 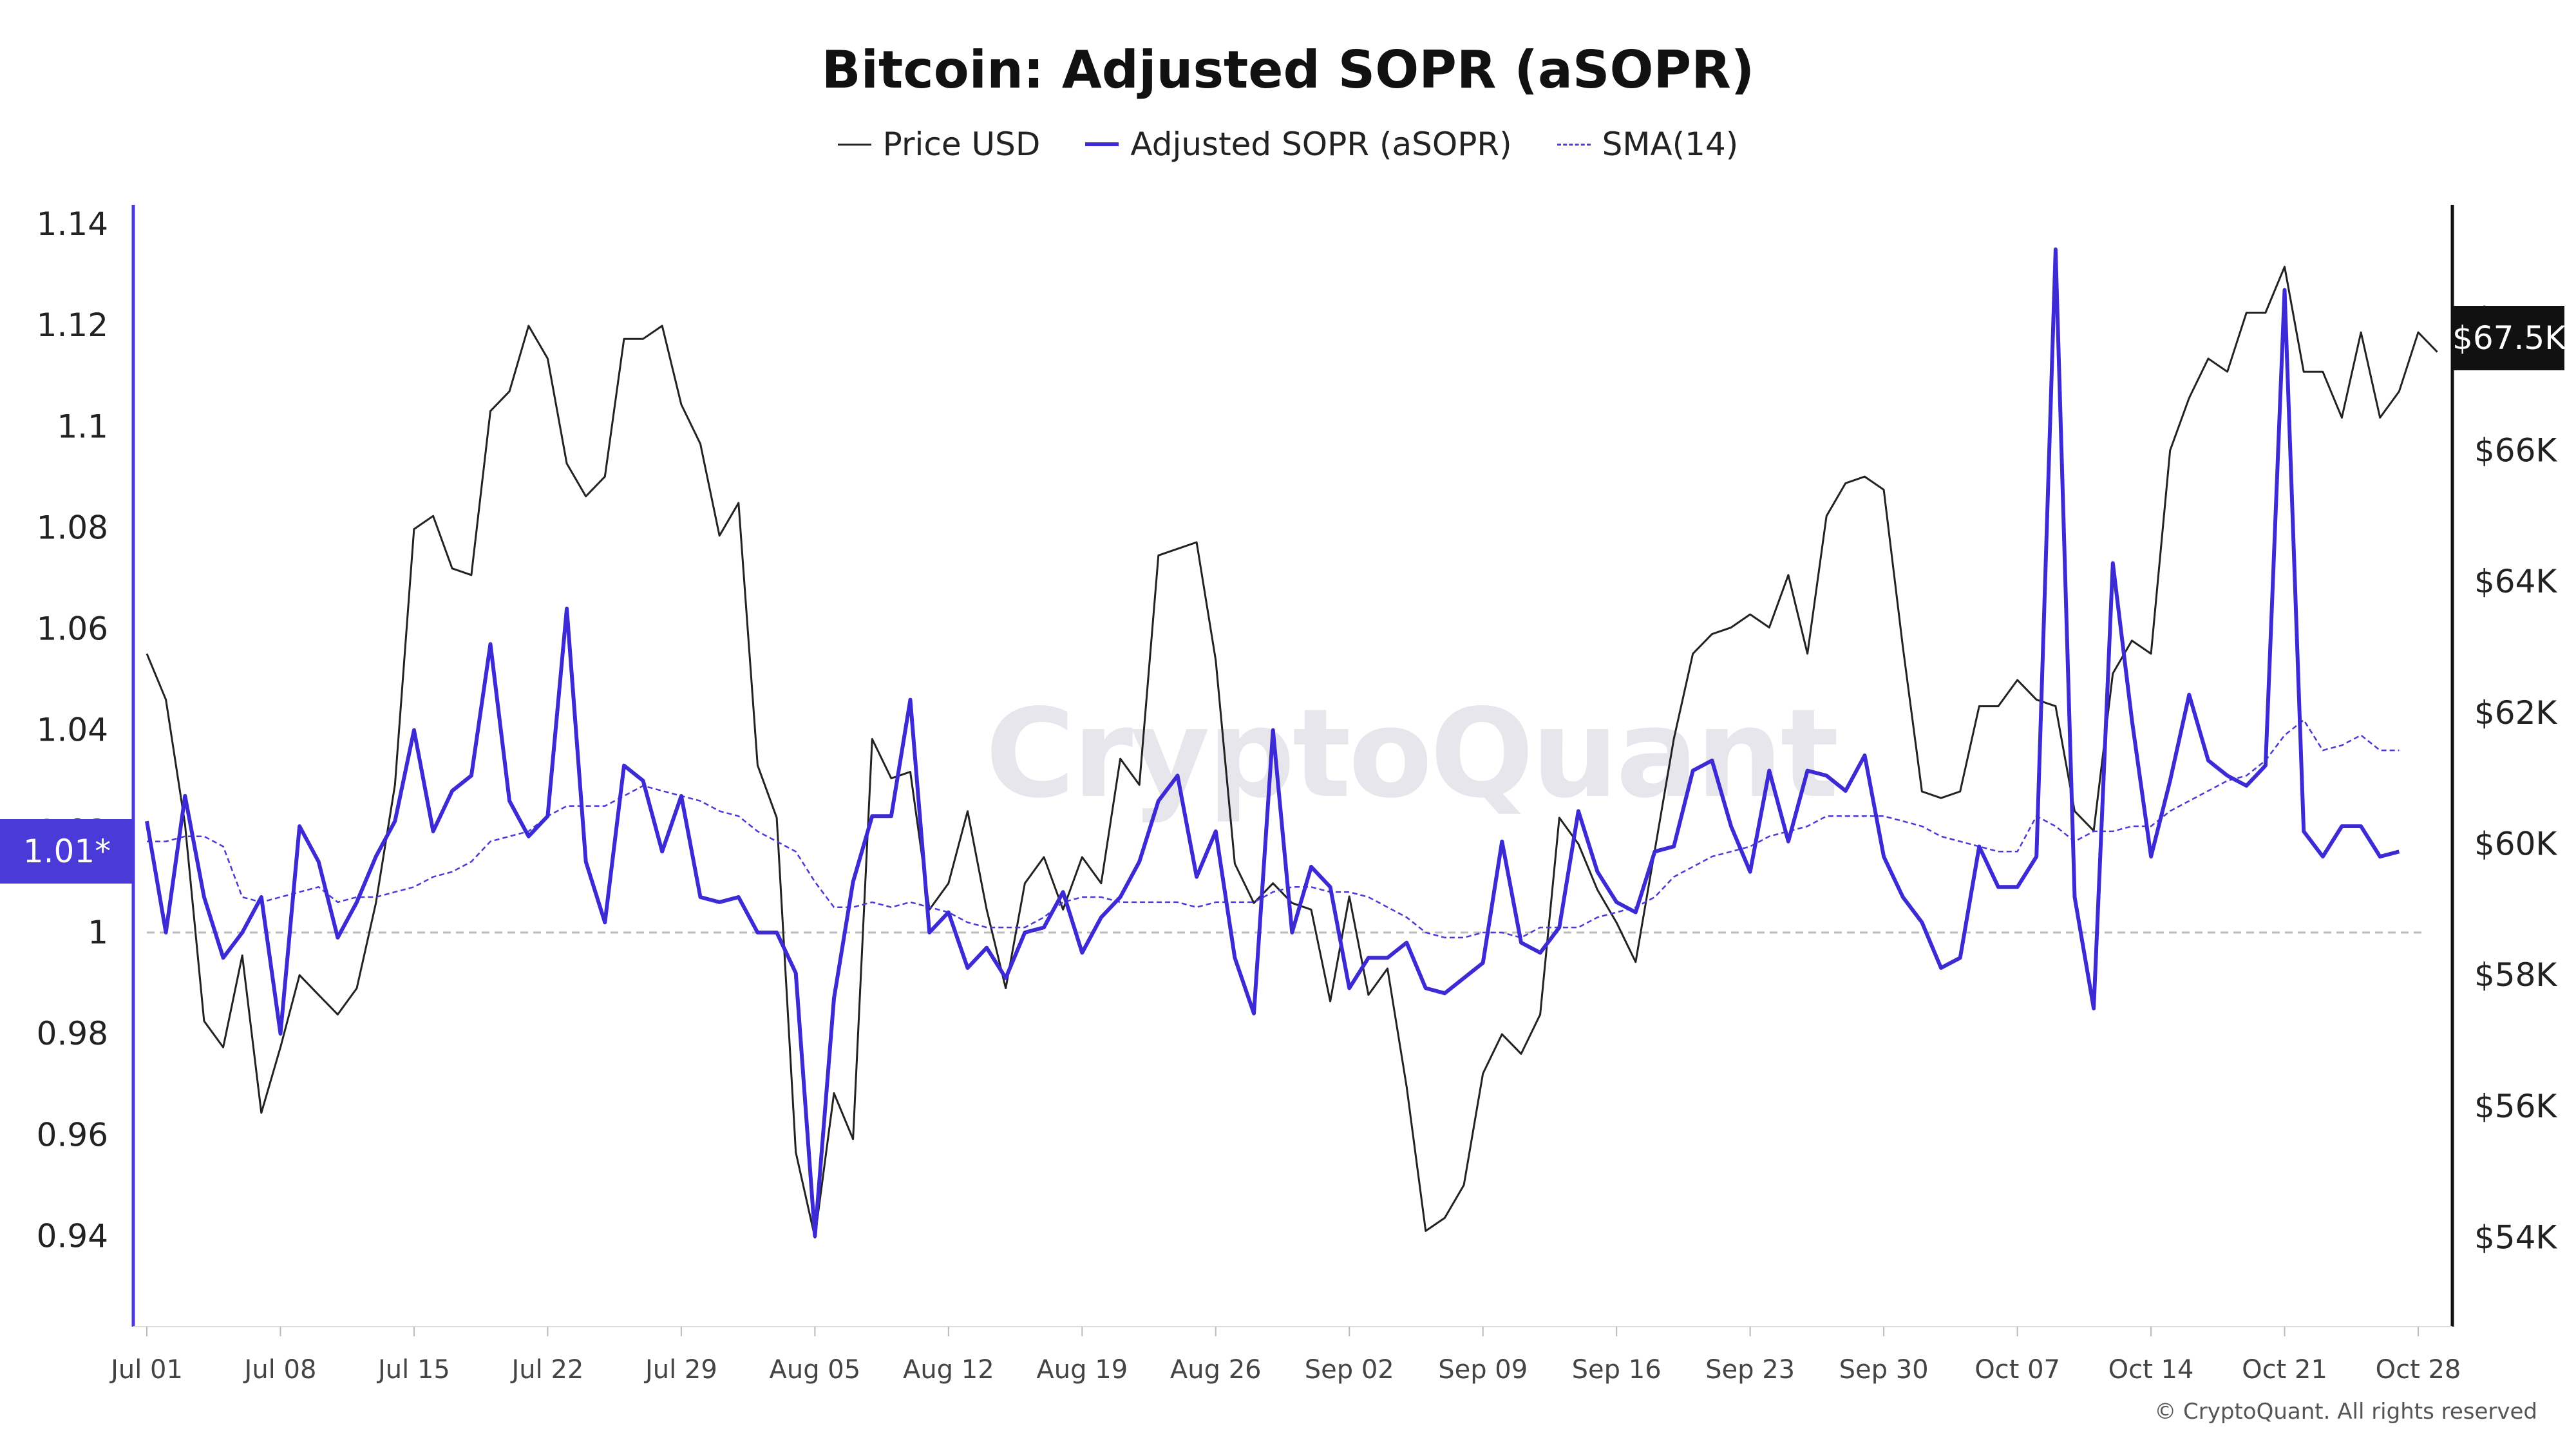 I want to click on legend-swatch-sma, so click(x=1574, y=144).